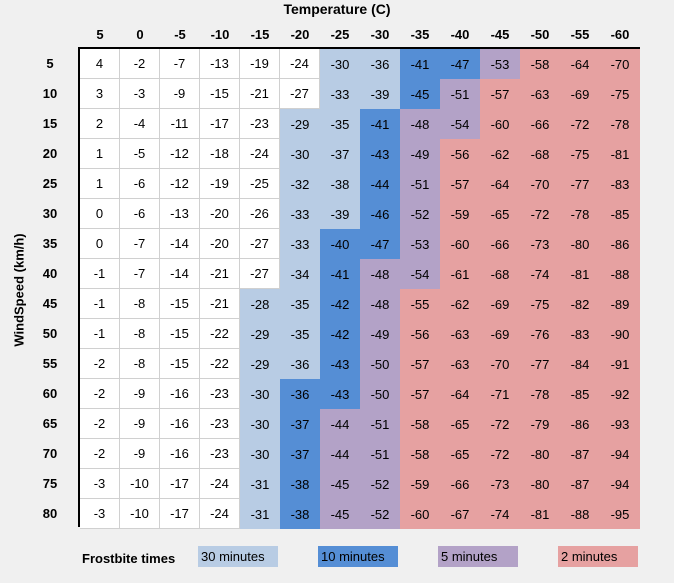 This screenshot has width=674, height=583. I want to click on table-cell: -84, so click(580, 364).